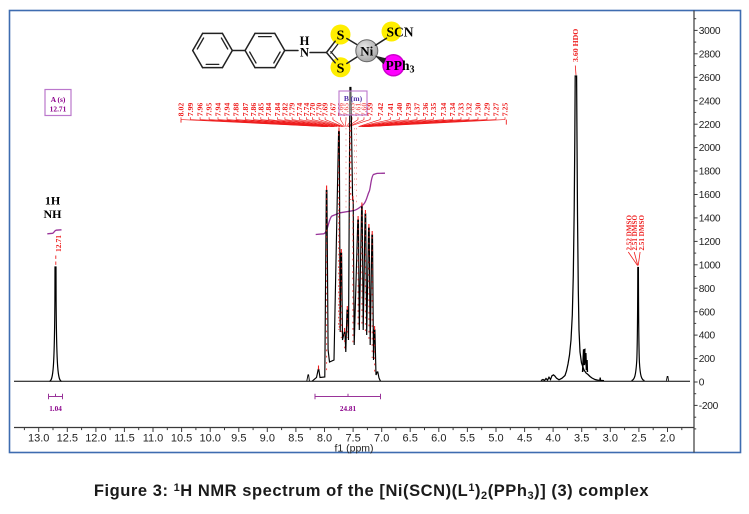 This screenshot has width=749, height=514. I want to click on svg-text: 3000, so click(710, 31).